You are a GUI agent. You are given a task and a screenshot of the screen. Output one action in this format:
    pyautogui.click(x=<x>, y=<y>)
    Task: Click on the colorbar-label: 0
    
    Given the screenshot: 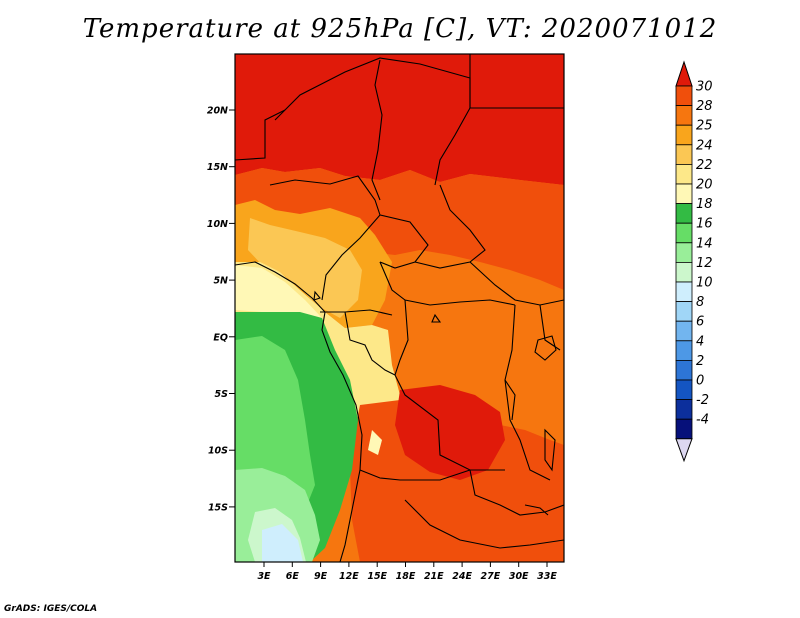 What is the action you would take?
    pyautogui.click(x=700, y=381)
    